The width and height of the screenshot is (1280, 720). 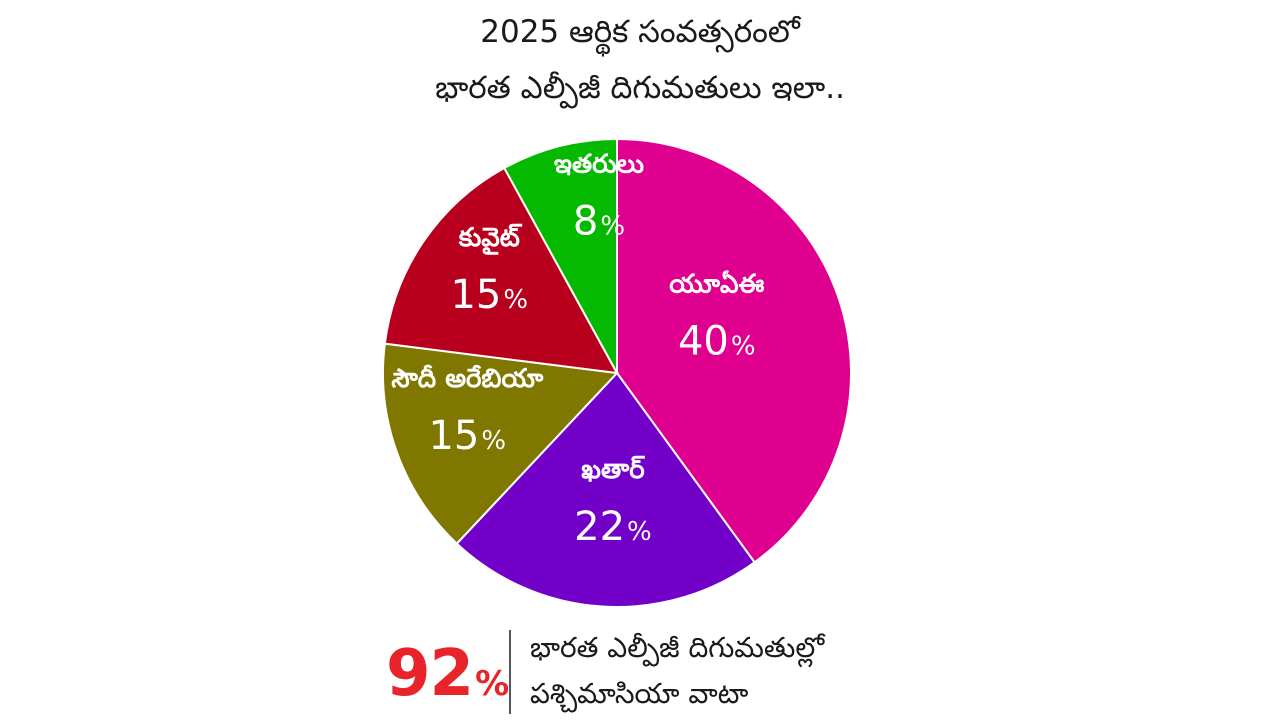 What do you see at coordinates (677, 647) in the screenshot?
I see `summary-text-line-1: భారత ఎల్పీజీ దిగుమతుల్లో` at bounding box center [677, 647].